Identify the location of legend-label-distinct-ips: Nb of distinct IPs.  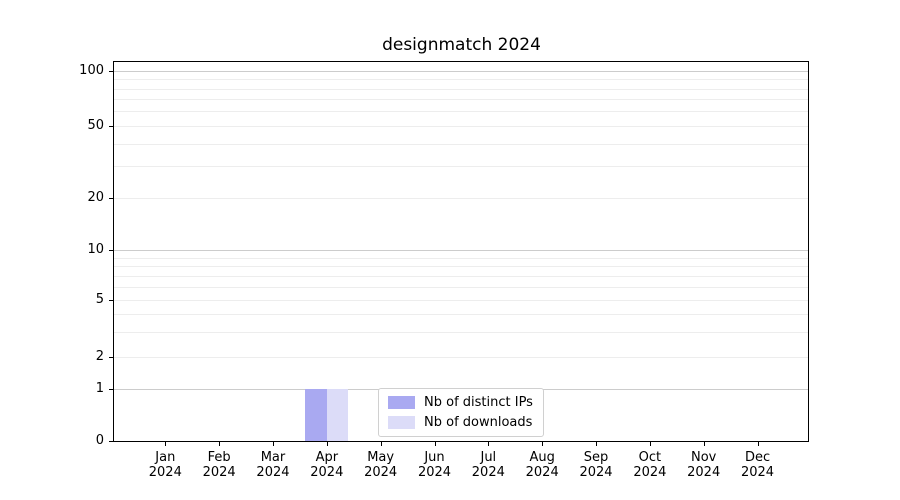
(478, 402).